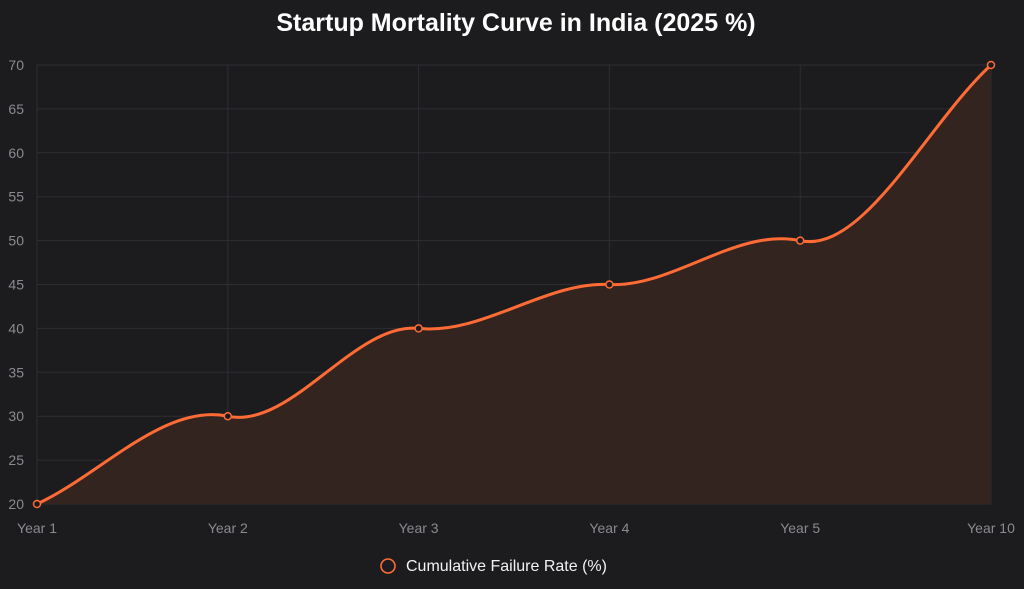  I want to click on x-tick-label: Year 1, so click(37, 528).